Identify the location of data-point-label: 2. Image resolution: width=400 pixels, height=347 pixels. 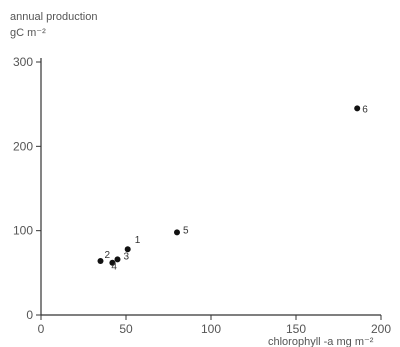
(108, 255).